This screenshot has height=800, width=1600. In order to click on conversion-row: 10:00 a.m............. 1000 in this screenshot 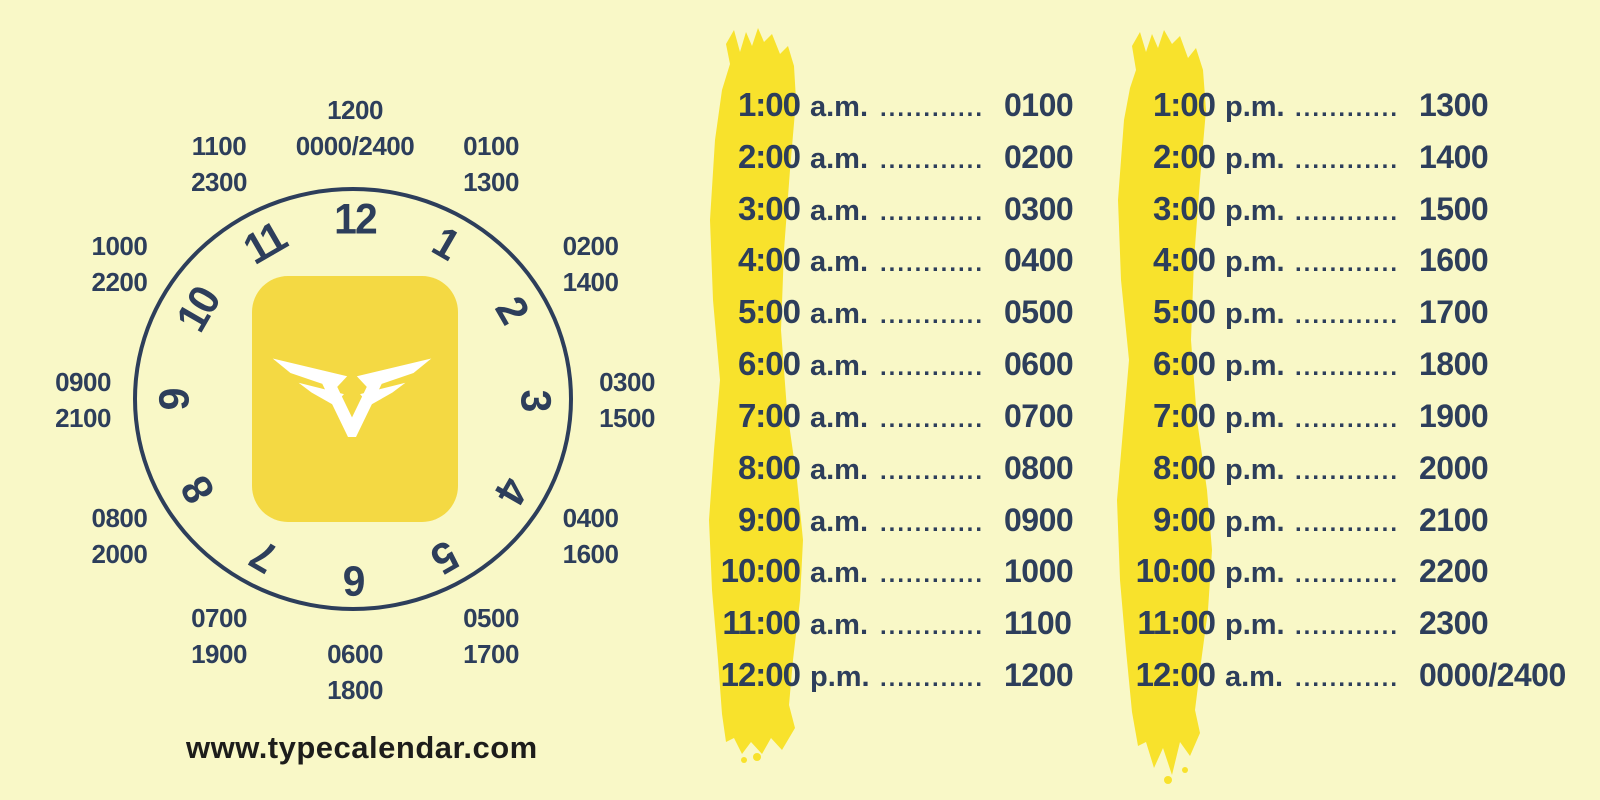, I will do `click(900, 571)`.